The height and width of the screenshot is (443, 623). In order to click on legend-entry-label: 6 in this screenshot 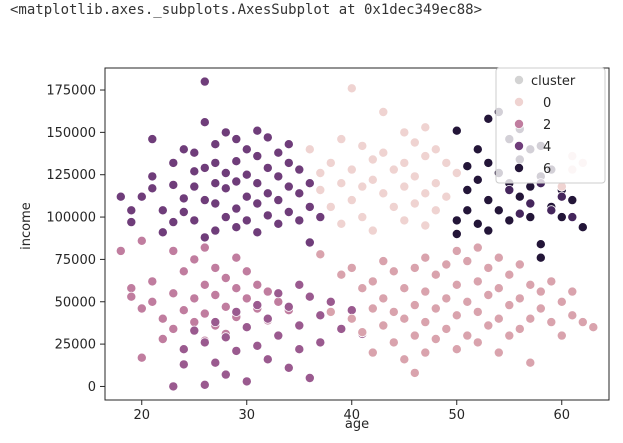, I will do `click(547, 169)`.